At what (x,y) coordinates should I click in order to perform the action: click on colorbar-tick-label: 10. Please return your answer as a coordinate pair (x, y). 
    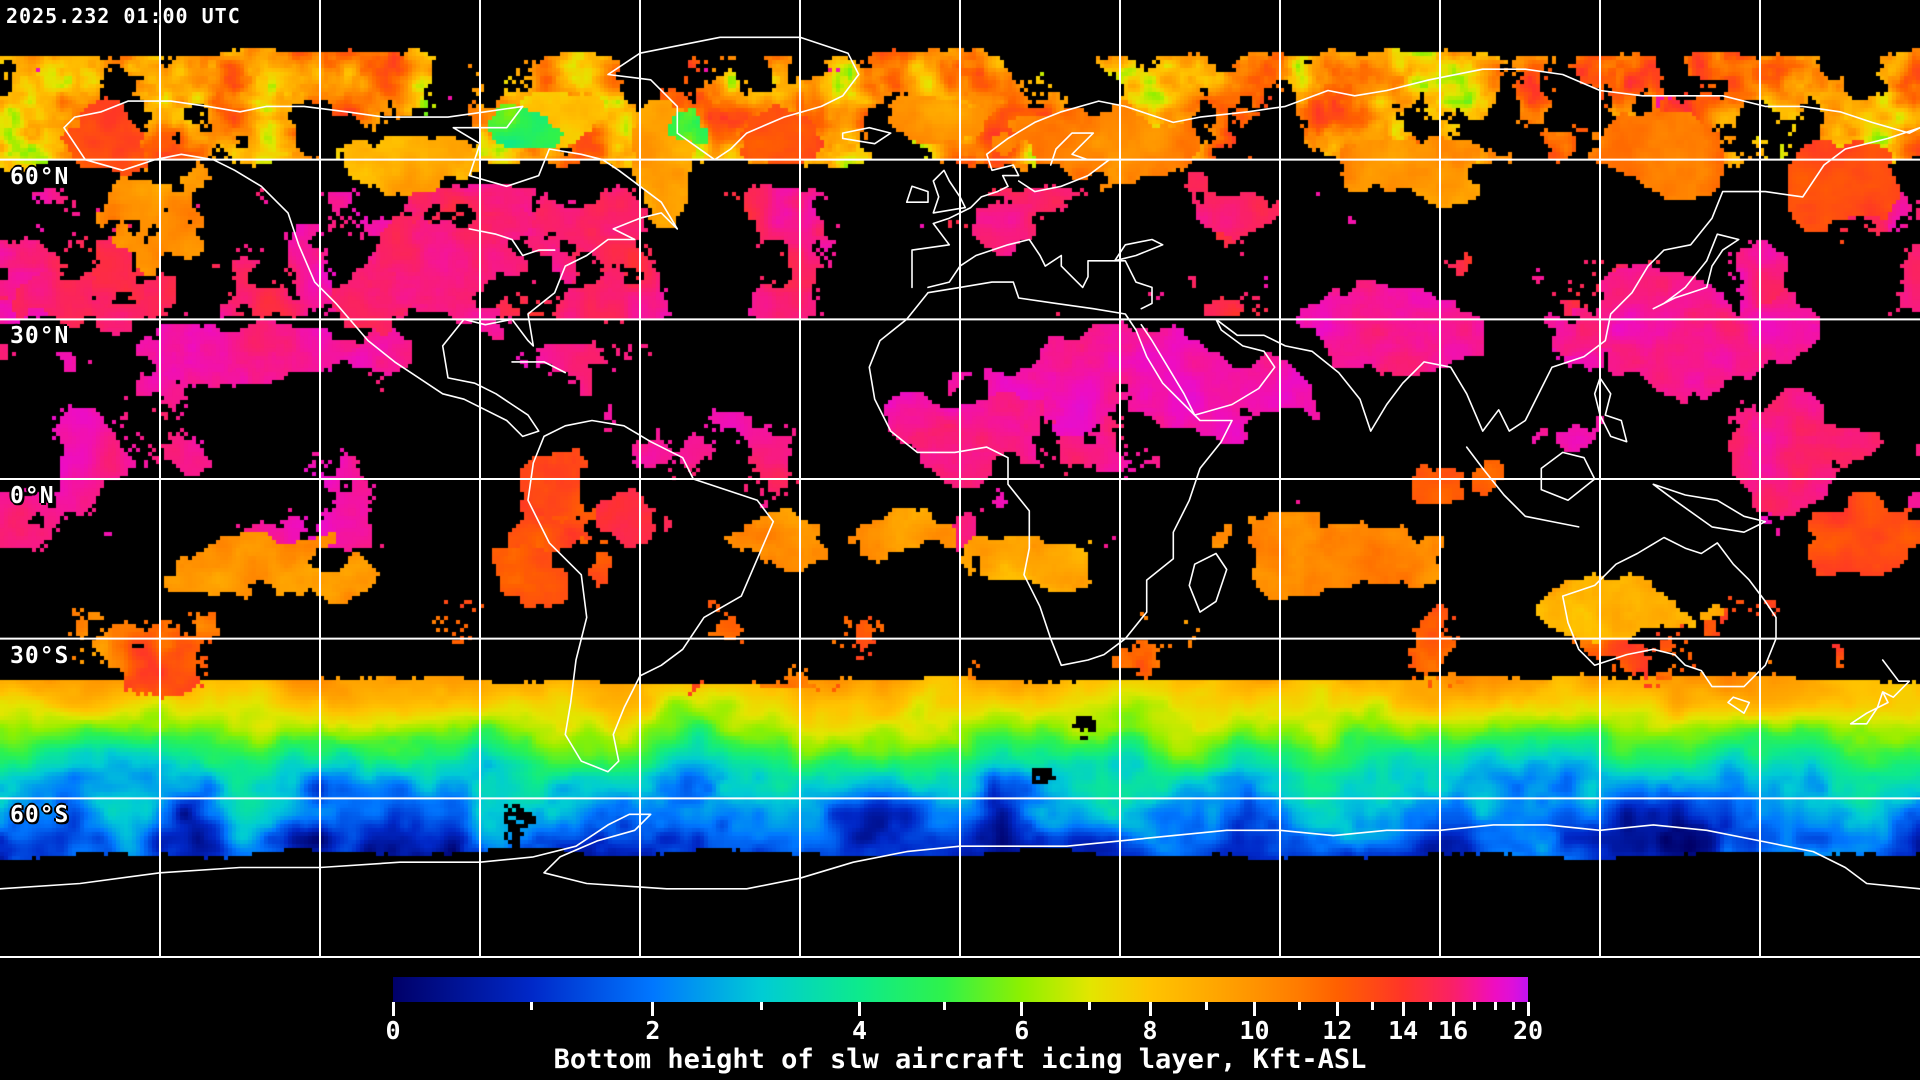
    Looking at the image, I should click on (1254, 1030).